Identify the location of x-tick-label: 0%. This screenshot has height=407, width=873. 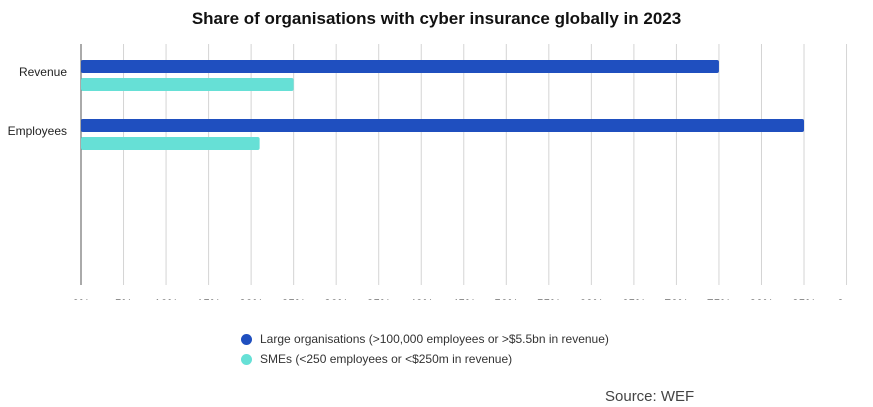
(81, 298).